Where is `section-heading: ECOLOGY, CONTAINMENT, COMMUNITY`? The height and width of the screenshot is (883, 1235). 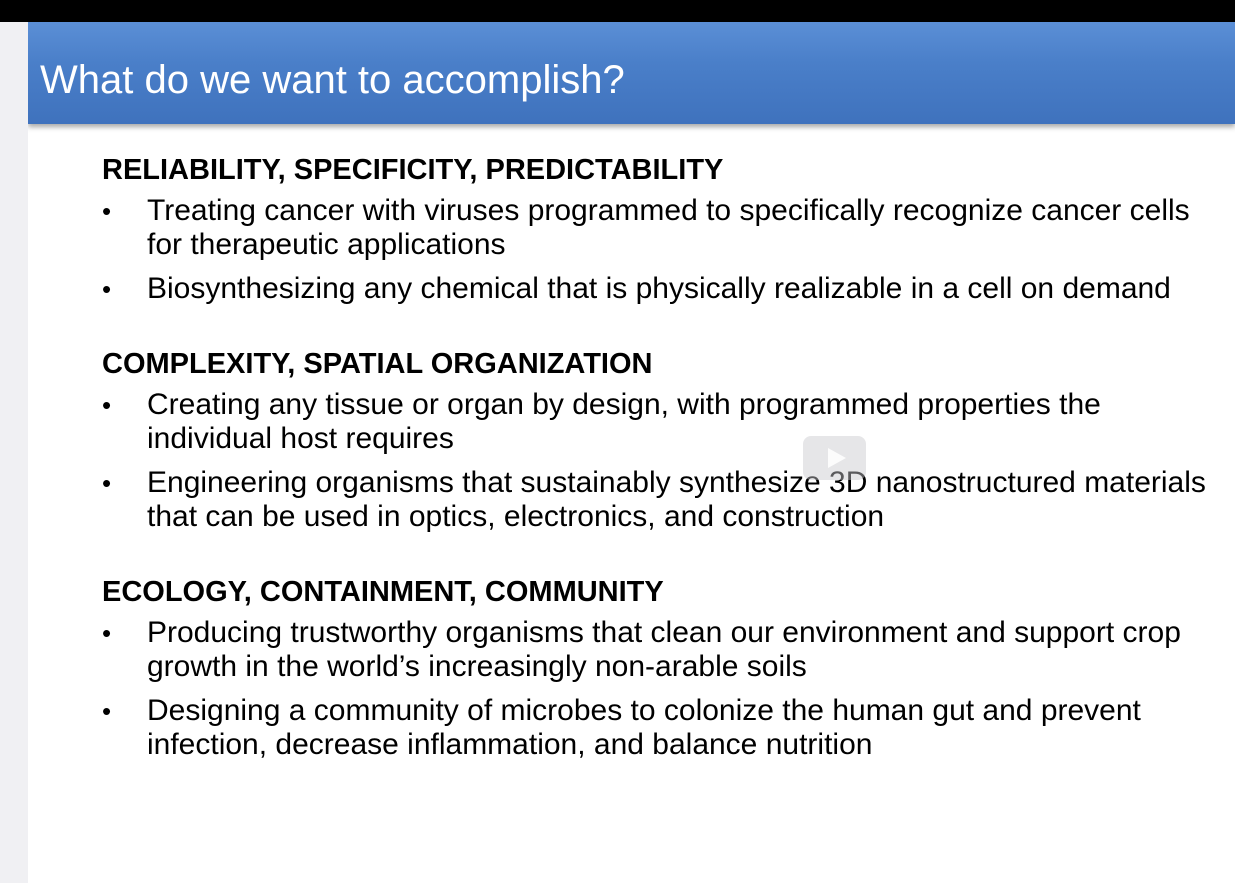 section-heading: ECOLOGY, CONTAINMENT, COMMUNITY is located at coordinates (383, 592).